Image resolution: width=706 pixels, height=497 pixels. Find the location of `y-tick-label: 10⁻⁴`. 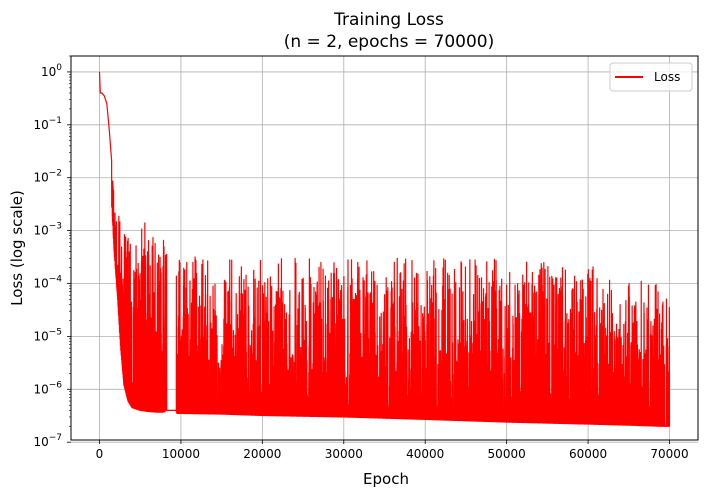

y-tick-label: 10⁻⁴ is located at coordinates (47, 283).